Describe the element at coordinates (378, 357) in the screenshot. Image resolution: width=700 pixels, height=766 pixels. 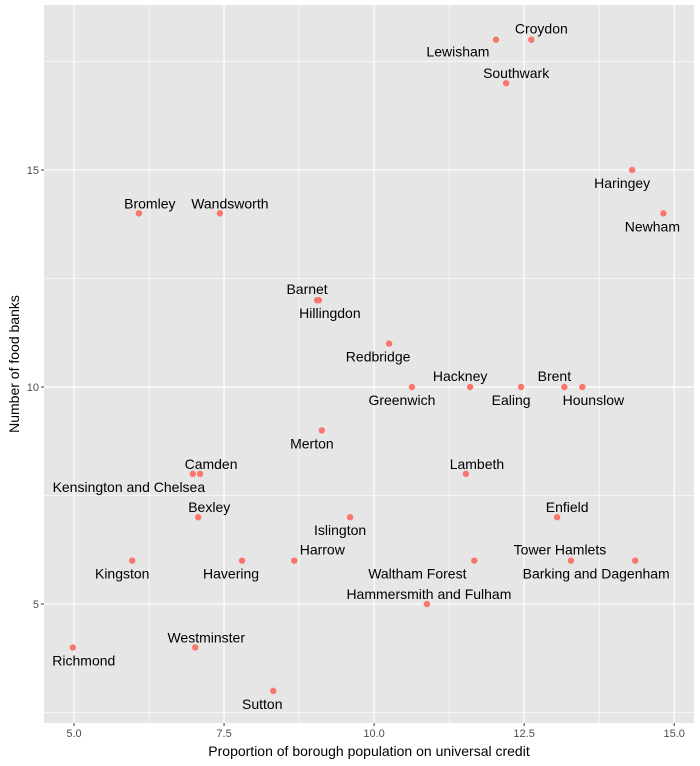
I see `point-label: Redbridge` at that location.